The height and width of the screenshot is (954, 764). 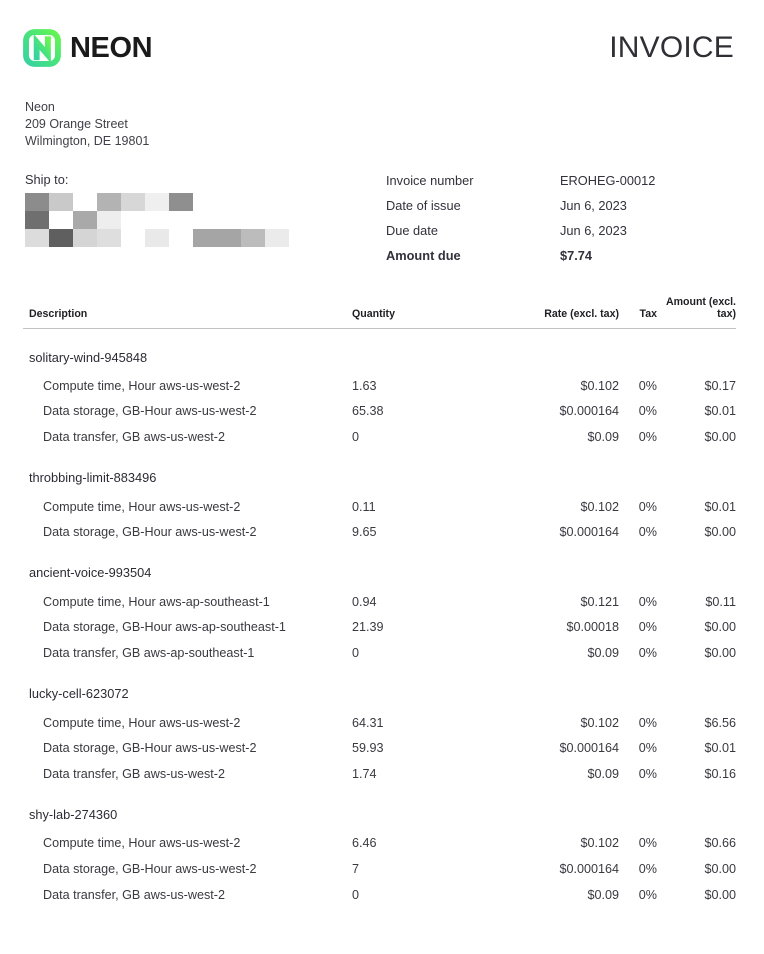 What do you see at coordinates (720, 385) in the screenshot?
I see `cell-amount: $0.17` at bounding box center [720, 385].